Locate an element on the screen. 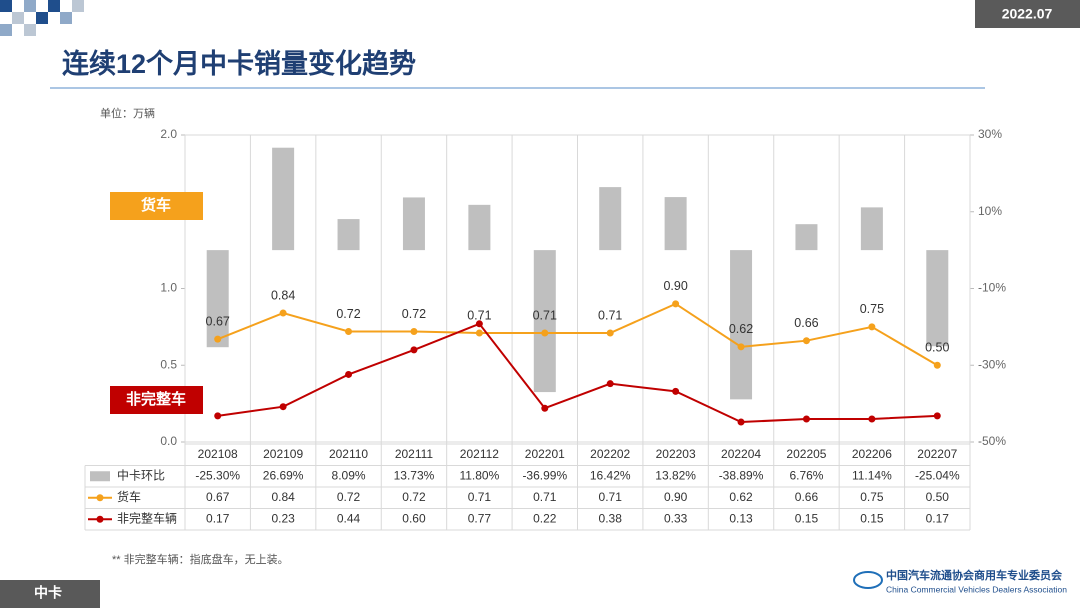 The width and height of the screenshot is (1080, 608). section: 中卡 is located at coordinates (48, 593).